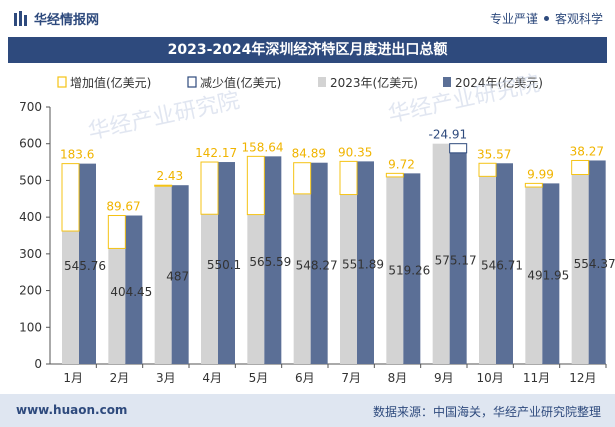  I want to click on change-label: 158.64, so click(263, 147).